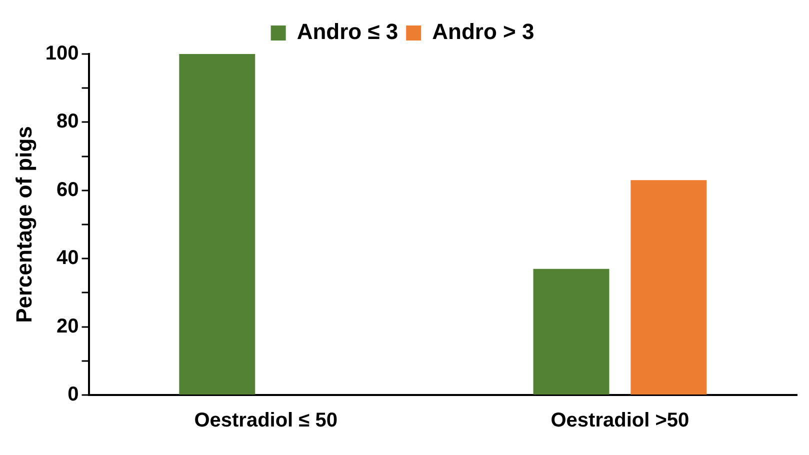 The width and height of the screenshot is (809, 455). What do you see at coordinates (67, 258) in the screenshot?
I see `y-tick-label: 40` at bounding box center [67, 258].